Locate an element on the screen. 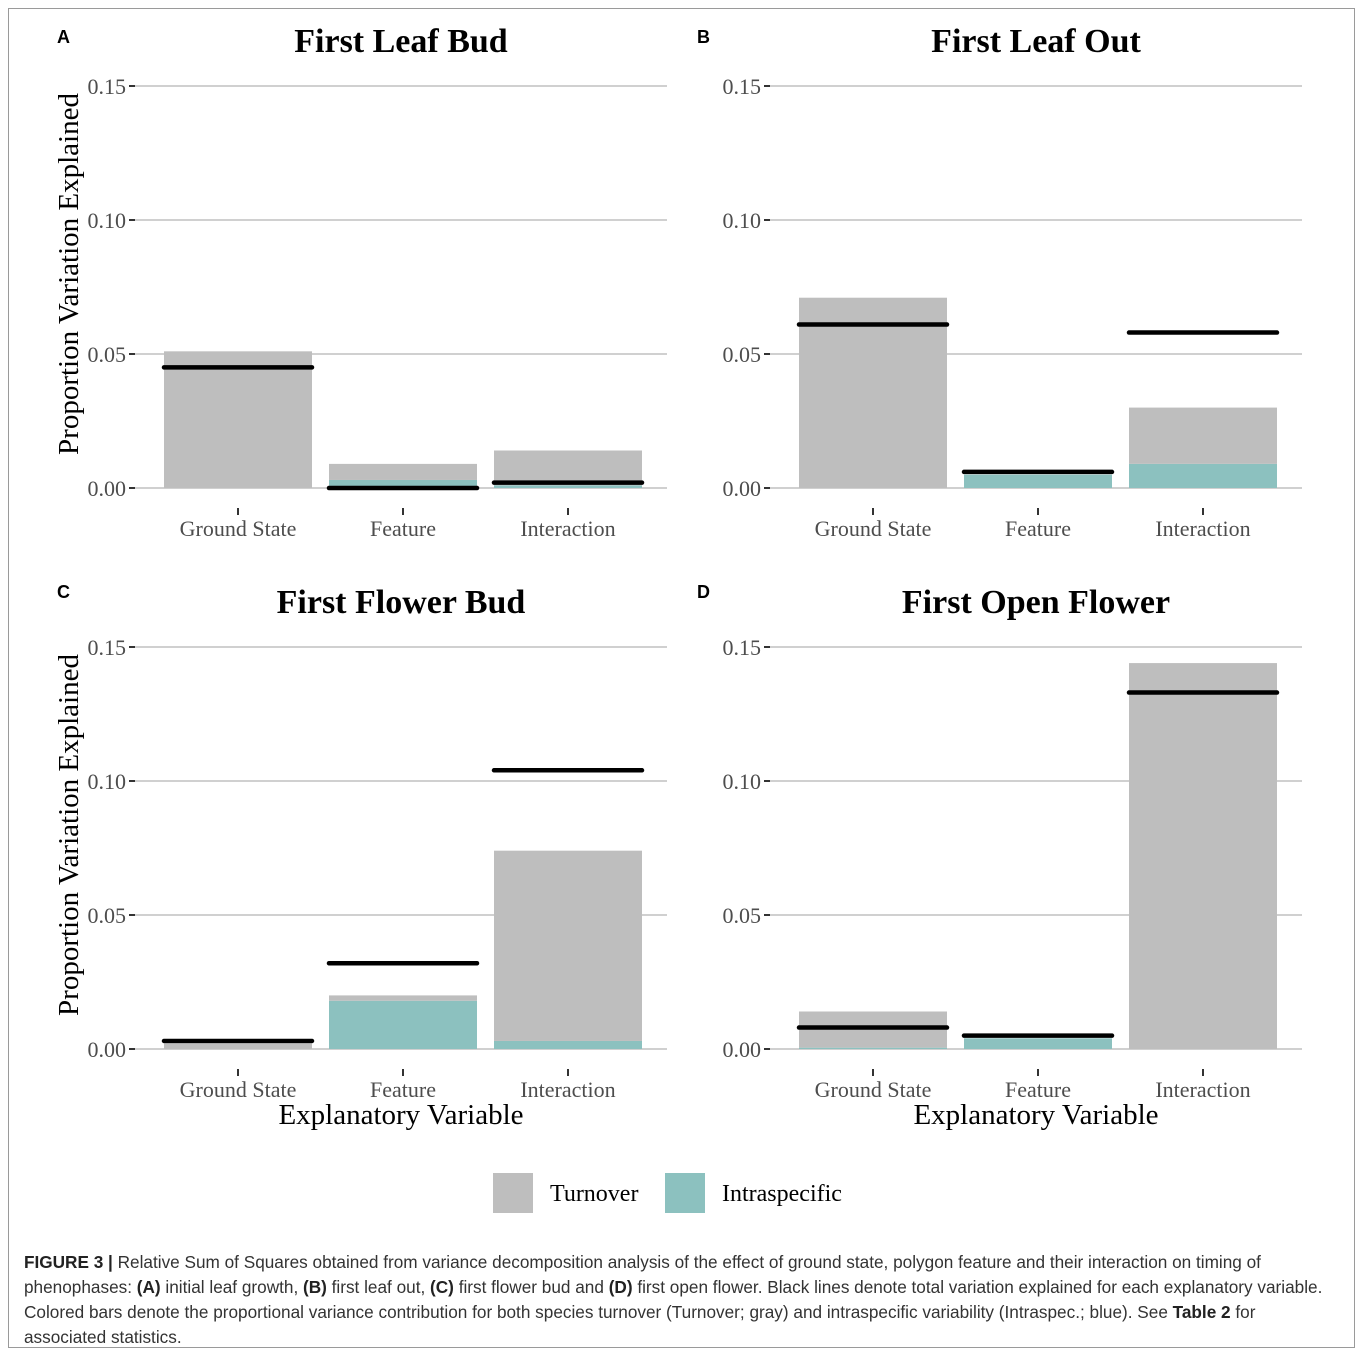 This screenshot has height=1351, width=1358. legend: Turnover Intraspecific is located at coordinates (667, 1193).